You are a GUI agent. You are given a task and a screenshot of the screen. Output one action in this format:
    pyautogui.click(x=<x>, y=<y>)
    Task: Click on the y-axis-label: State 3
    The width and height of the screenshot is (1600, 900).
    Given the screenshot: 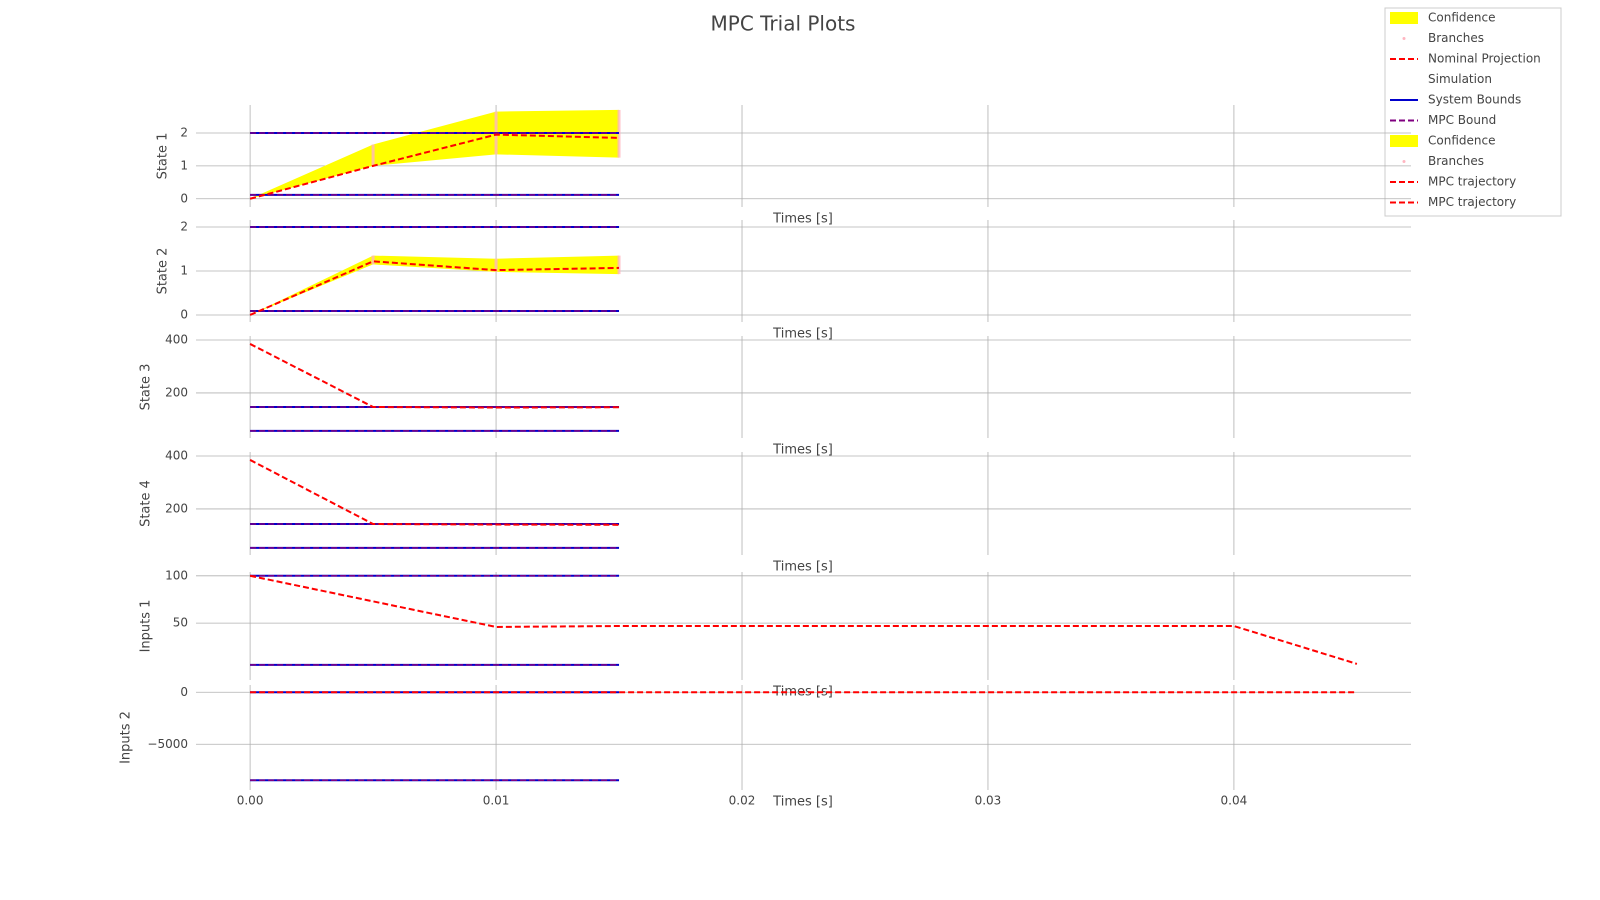 What is the action you would take?
    pyautogui.click(x=146, y=387)
    